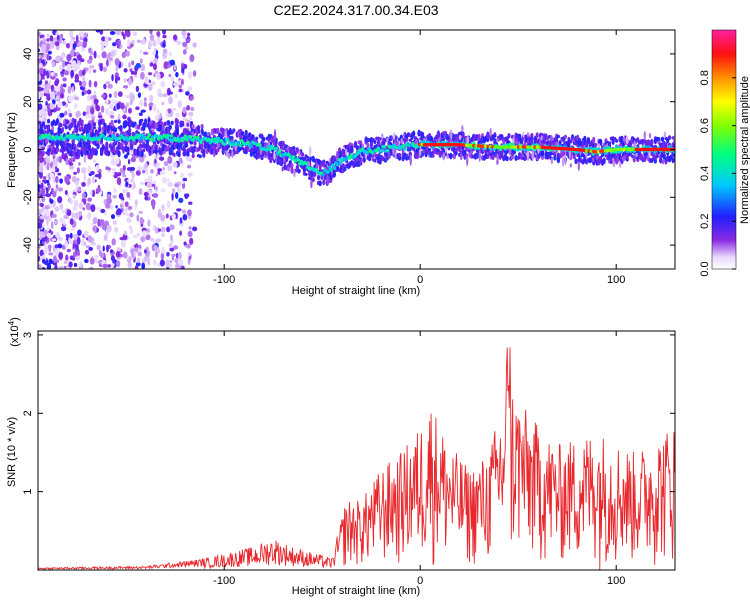 This screenshot has width=750, height=600. Describe the element at coordinates (744, 150) in the screenshot. I see `colorbar-label: Normalized spectral amplitude` at that location.